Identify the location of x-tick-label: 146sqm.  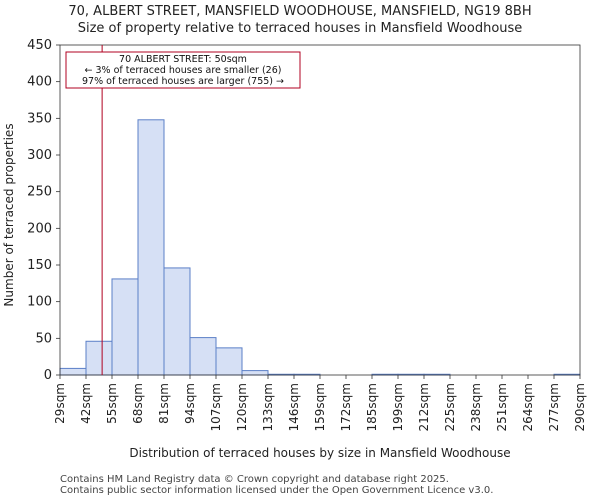
(294, 407).